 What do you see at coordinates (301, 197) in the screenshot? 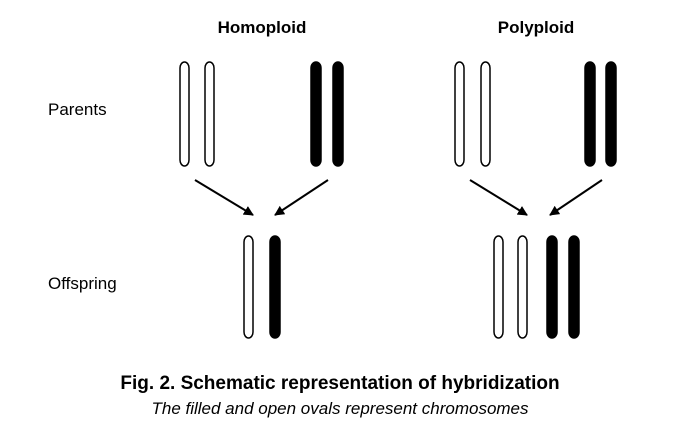
I see `arrow-right-homoploid` at bounding box center [301, 197].